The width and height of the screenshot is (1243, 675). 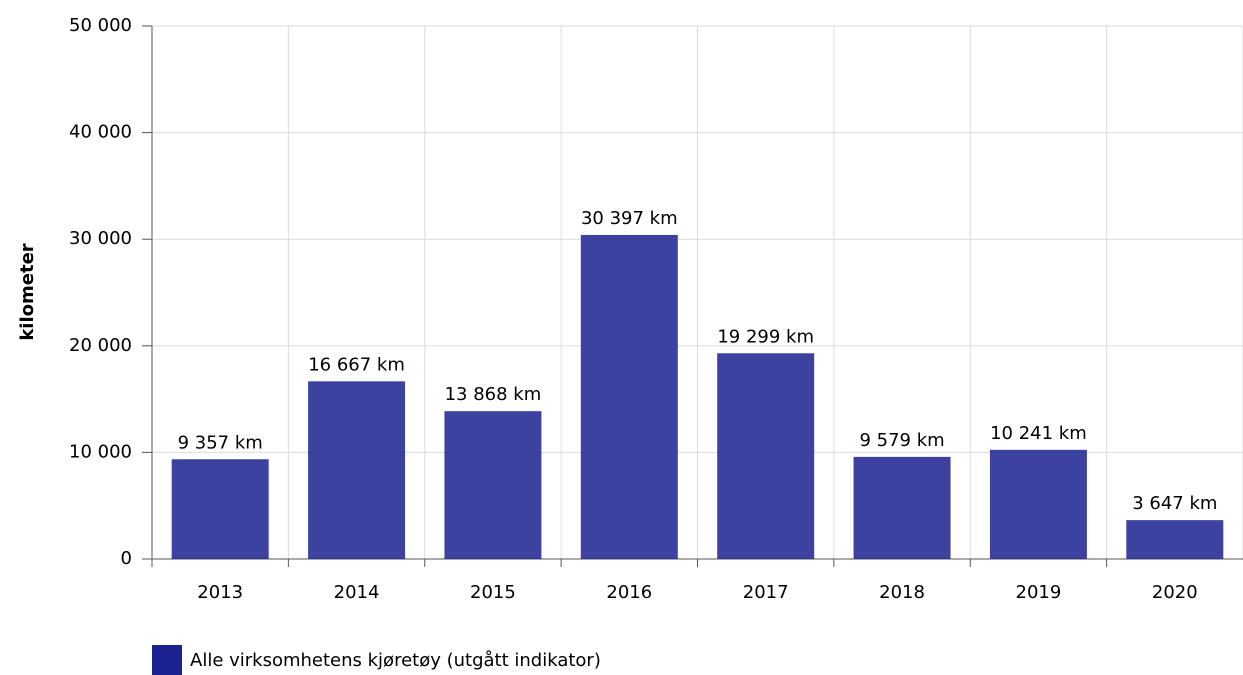 I want to click on x-tick-label: 2018, so click(x=902, y=592).